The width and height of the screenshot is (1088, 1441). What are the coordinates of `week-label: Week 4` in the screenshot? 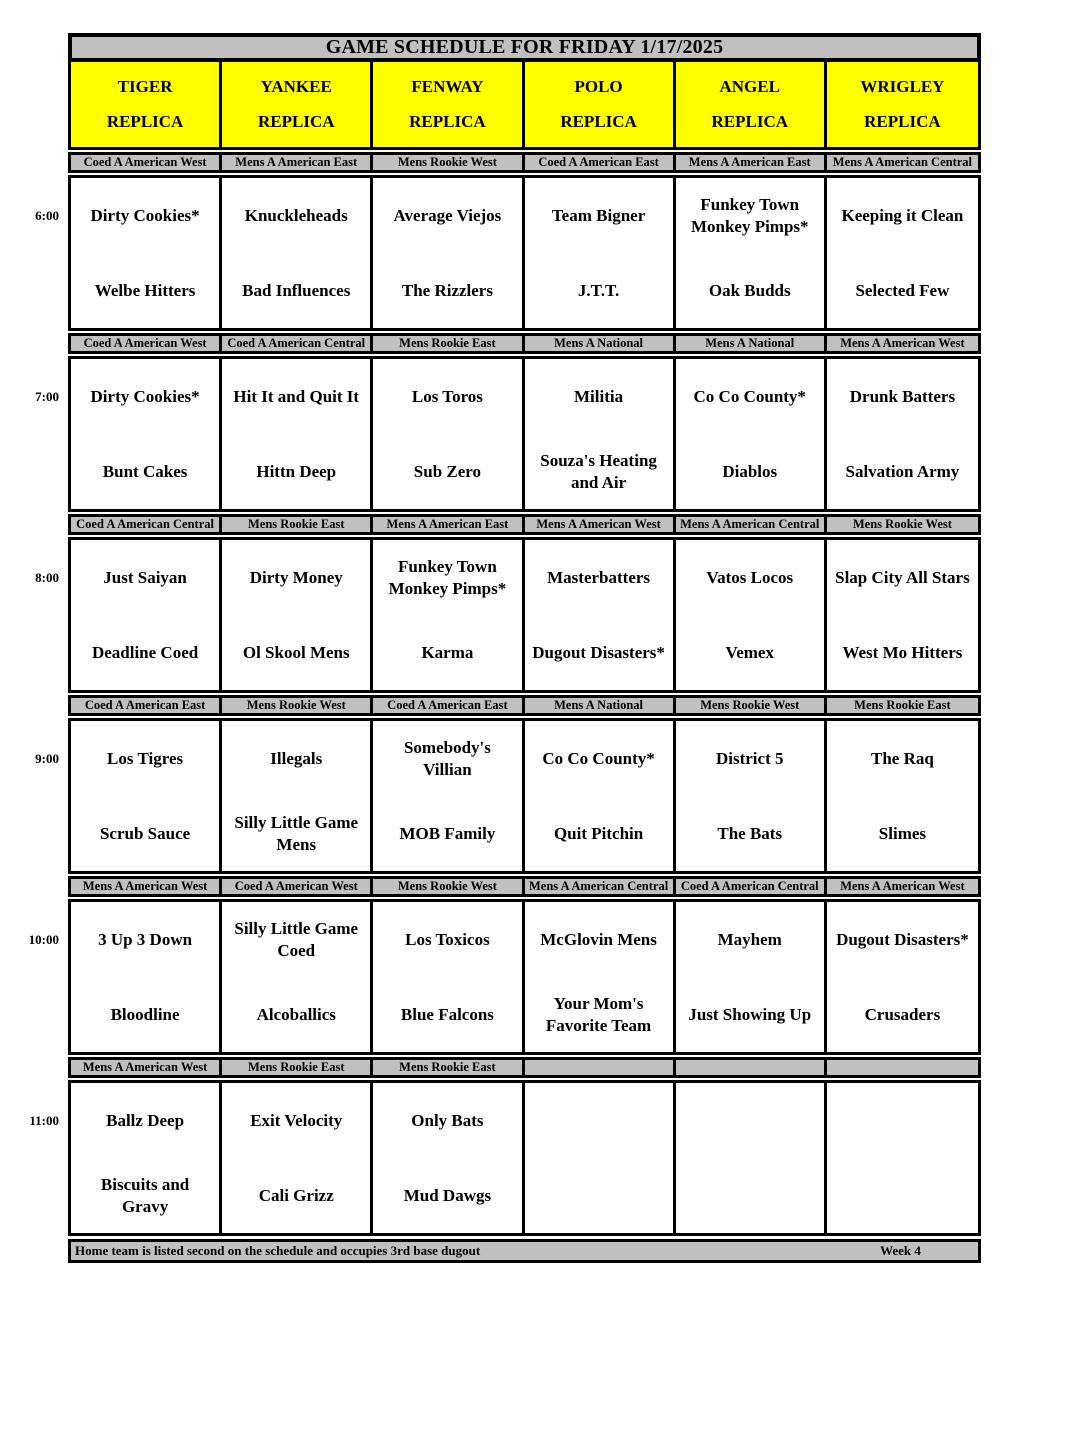 It's located at (900, 1250).